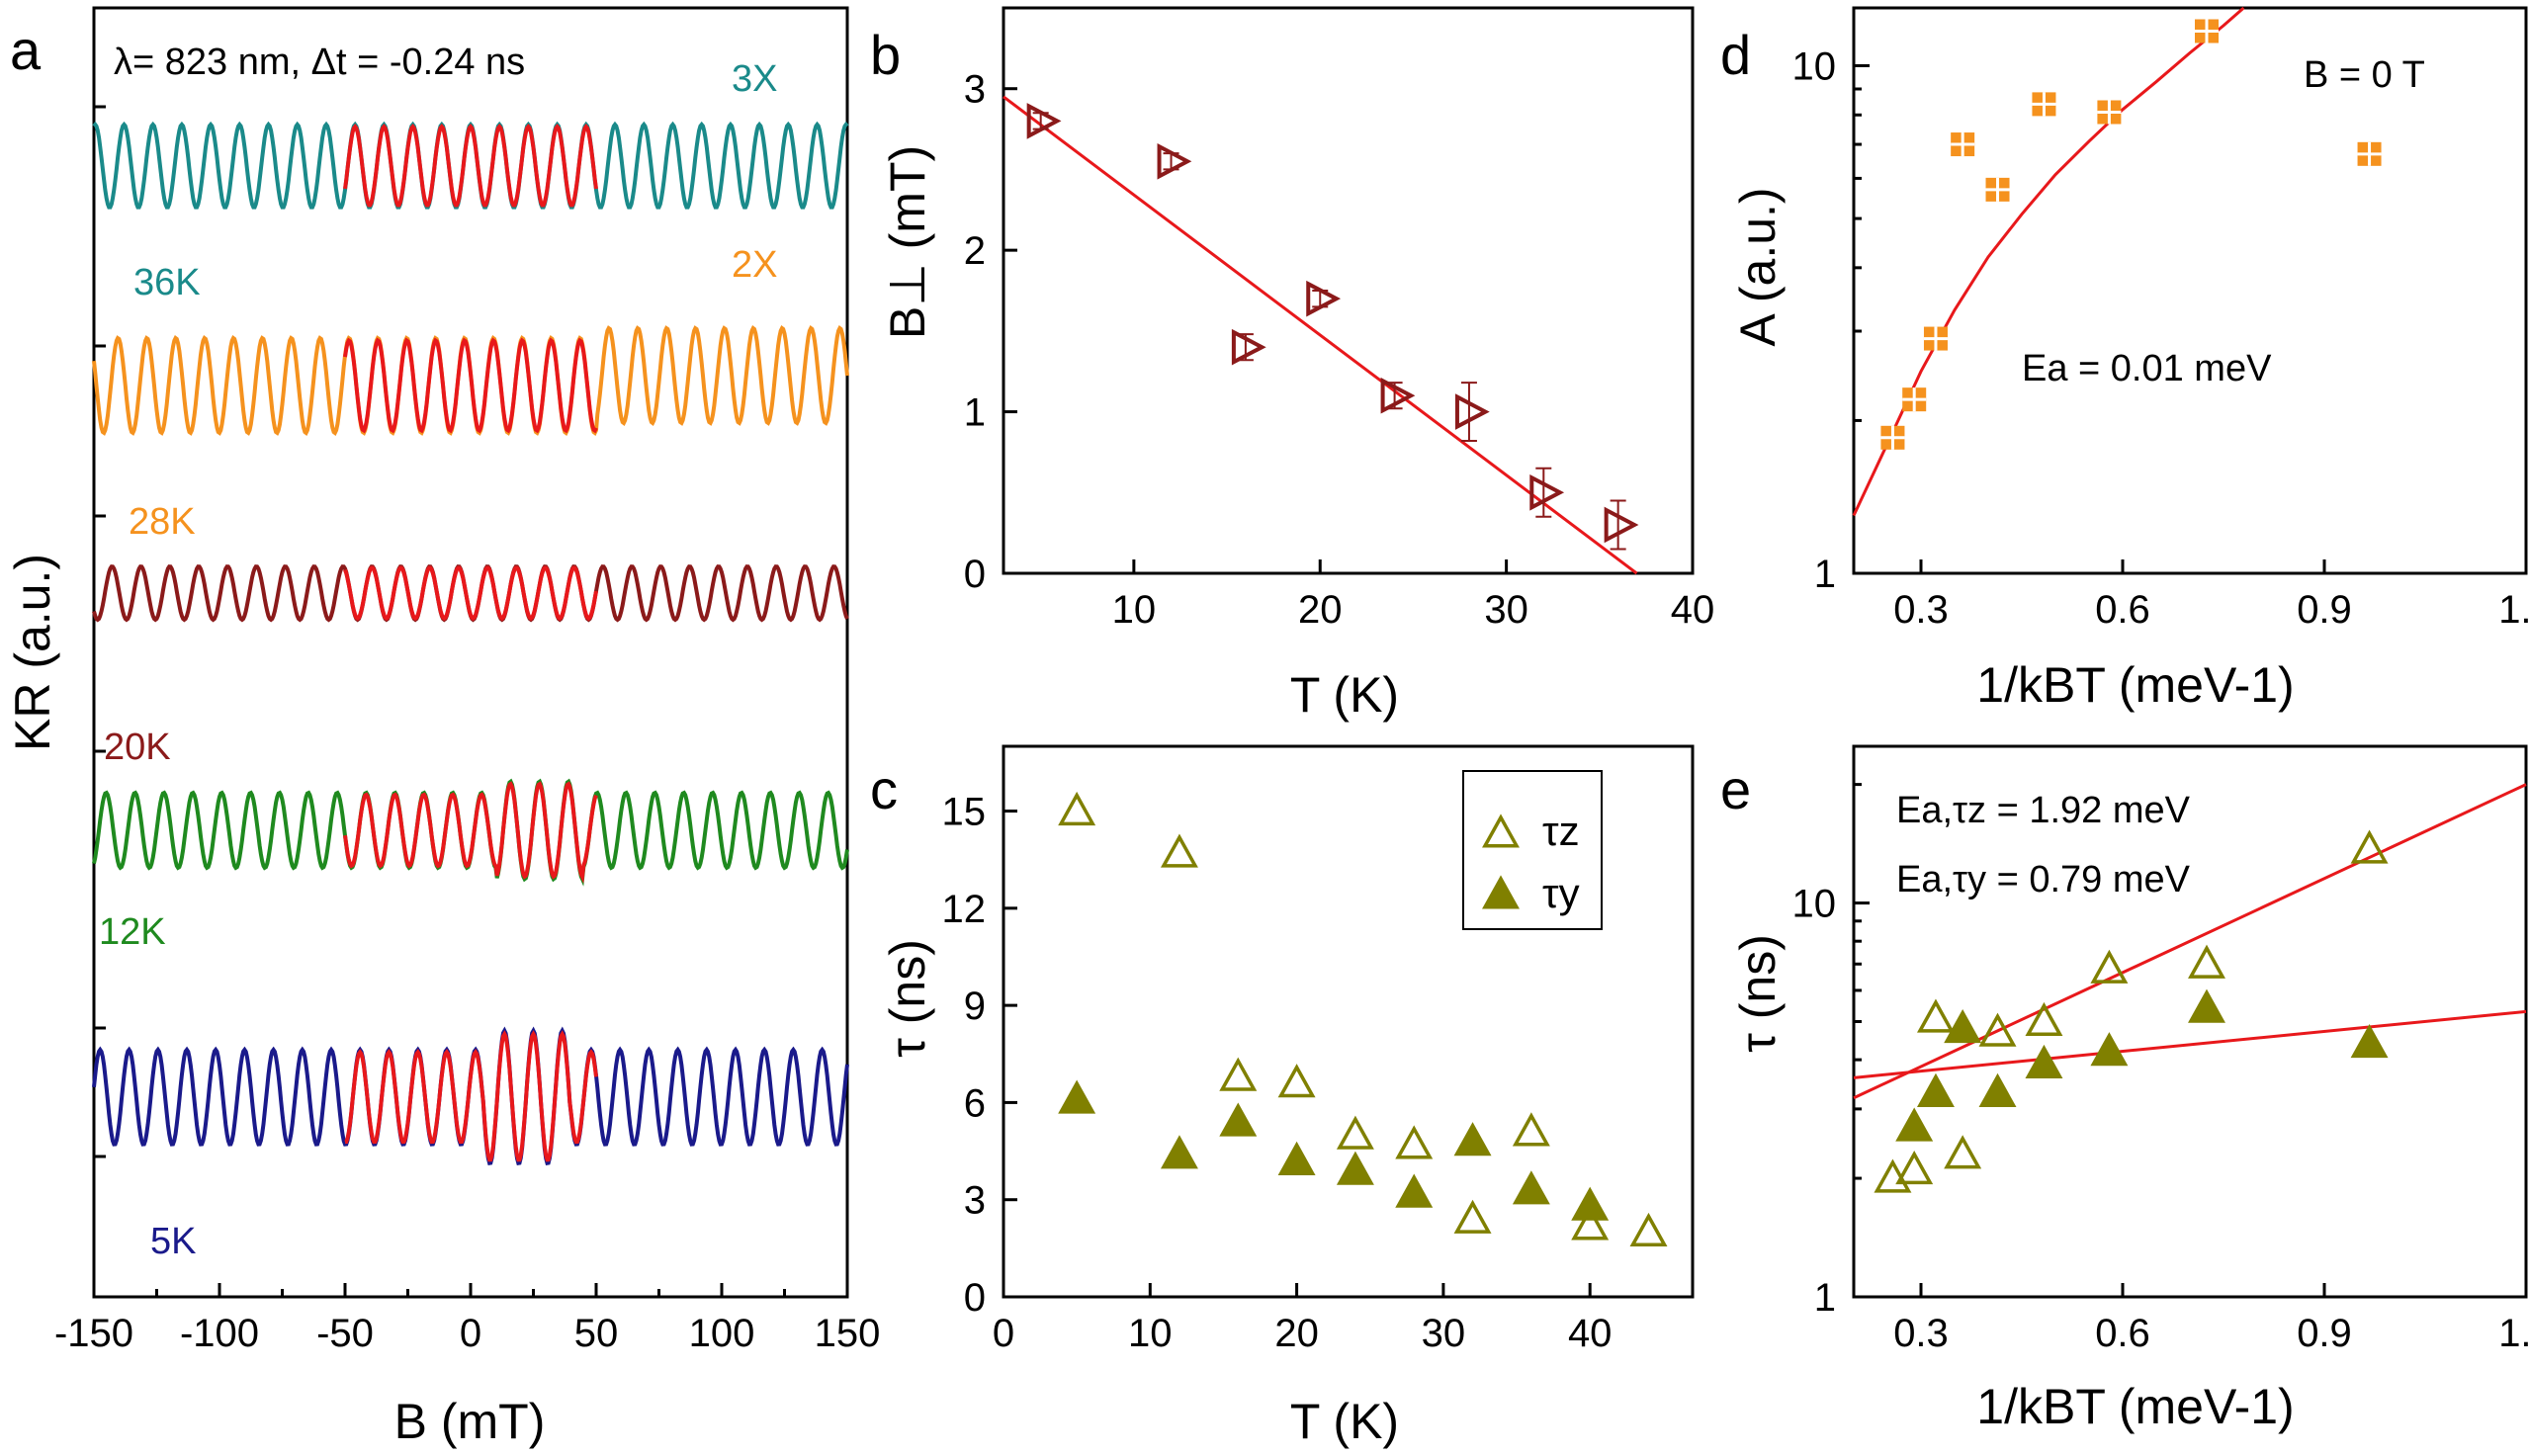 This screenshot has width=2529, height=1456. I want to click on panel-d-ea-annotation: Ea = 0.01 meV, so click(2147, 368).